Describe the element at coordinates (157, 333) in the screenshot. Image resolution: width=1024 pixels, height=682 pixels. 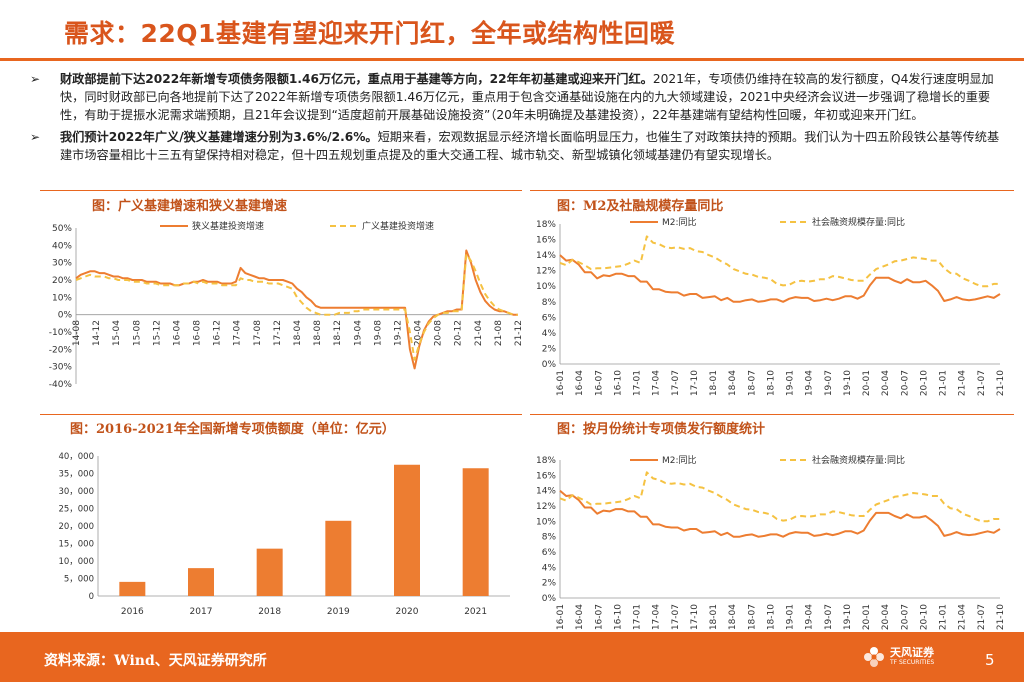
I see `x-tick-label: 15-12` at that location.